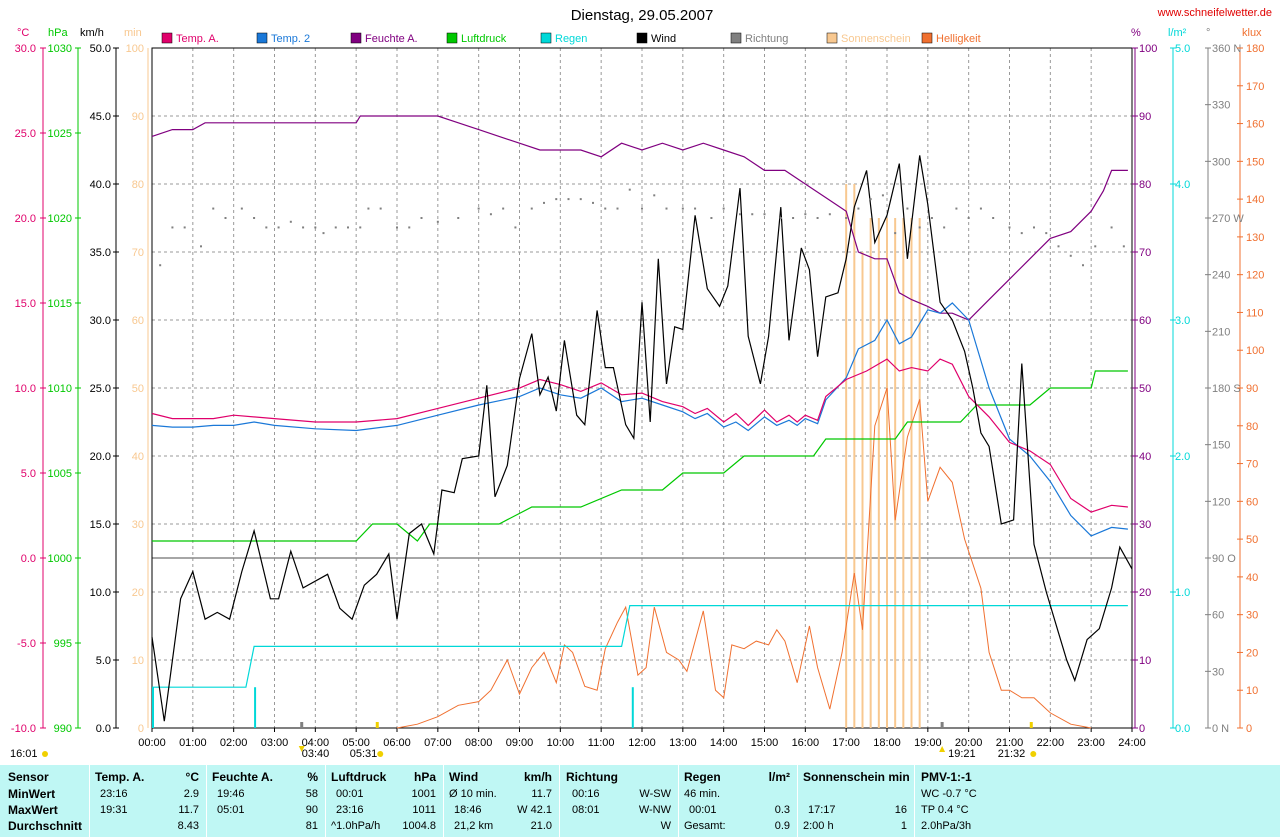 This screenshot has width=1280, height=837. What do you see at coordinates (312, 777) in the screenshot?
I see `stats-hum-unit: %` at bounding box center [312, 777].